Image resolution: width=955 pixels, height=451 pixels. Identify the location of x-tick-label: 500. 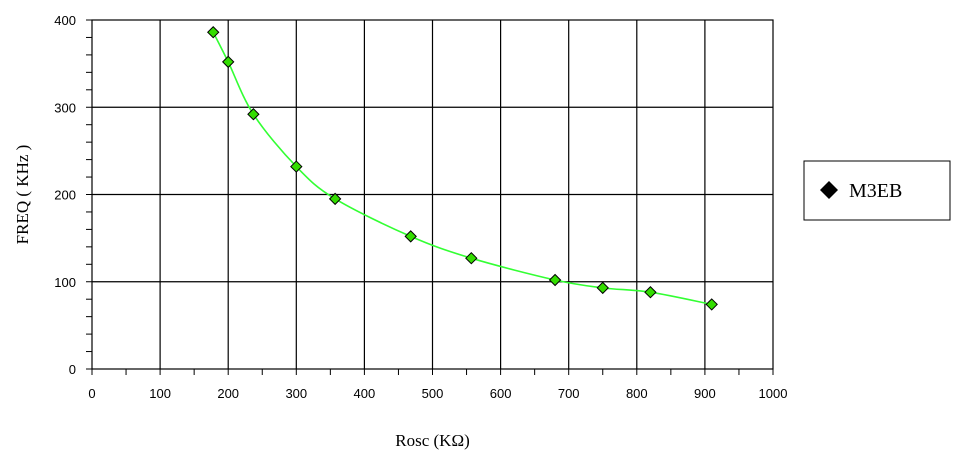
(433, 393).